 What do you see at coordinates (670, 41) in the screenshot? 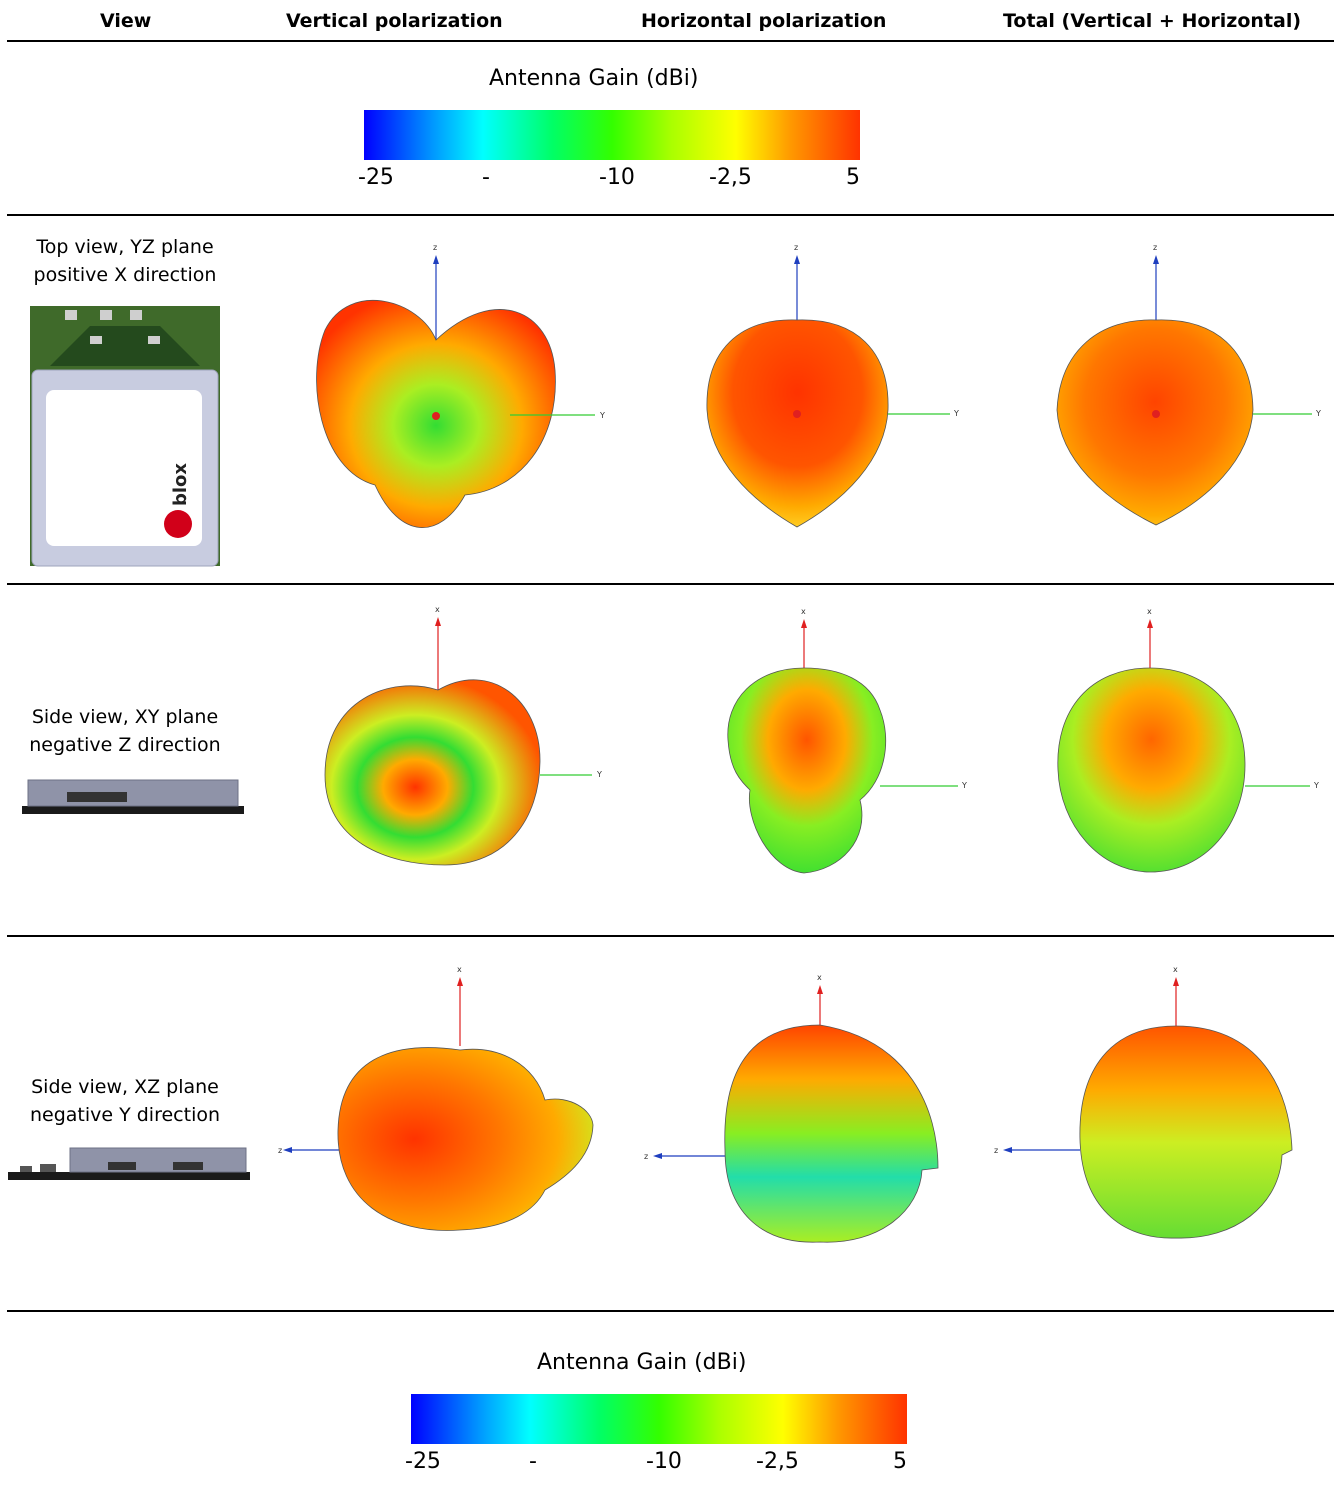
I see `header-rule` at bounding box center [670, 41].